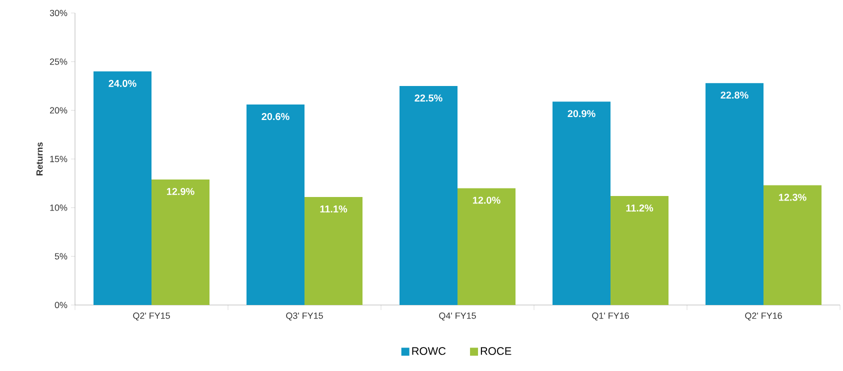  Describe the element at coordinates (59, 61) in the screenshot. I see `y-tick-label: 25%` at that location.